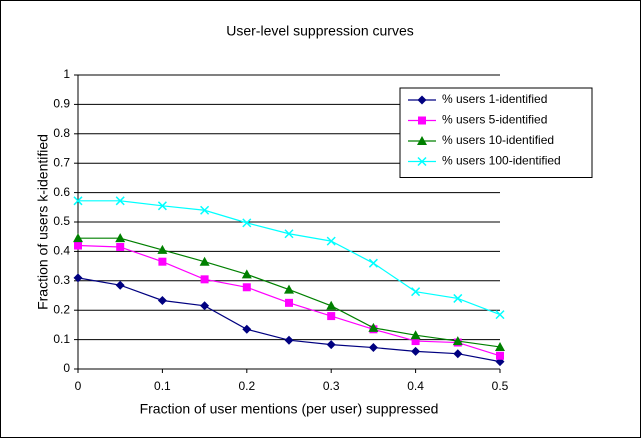 The height and width of the screenshot is (438, 641). Describe the element at coordinates (43, 222) in the screenshot. I see `y-axis-label: Fraction of users k-identified` at that location.